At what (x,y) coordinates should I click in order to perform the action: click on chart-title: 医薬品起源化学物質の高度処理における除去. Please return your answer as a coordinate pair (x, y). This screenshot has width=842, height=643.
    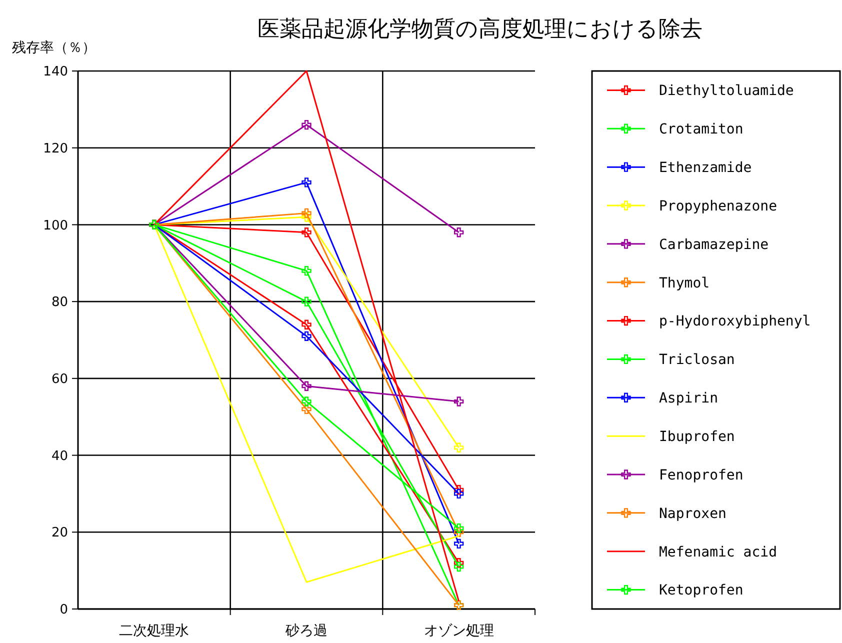
    Looking at the image, I should click on (480, 29).